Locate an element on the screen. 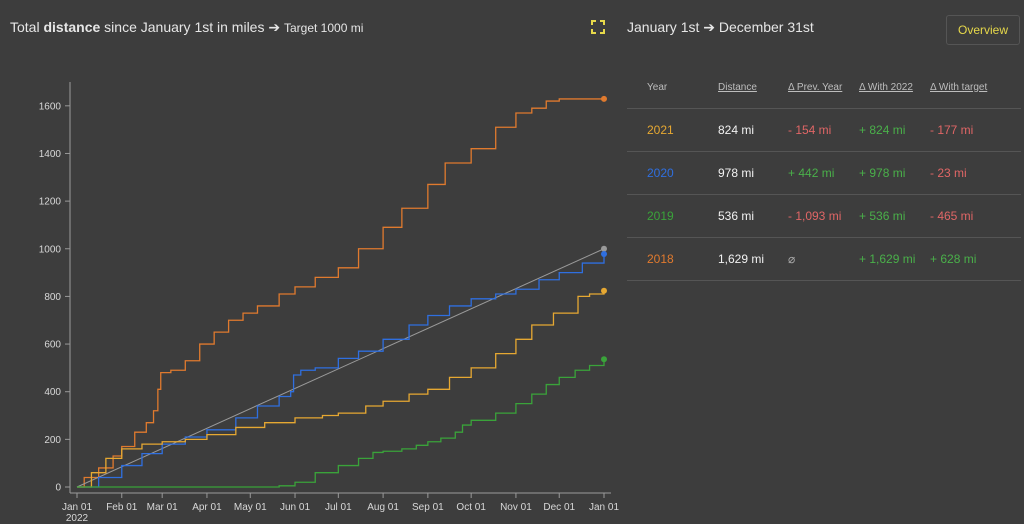  x-tick-label: Nov 01 is located at coordinates (516, 507).